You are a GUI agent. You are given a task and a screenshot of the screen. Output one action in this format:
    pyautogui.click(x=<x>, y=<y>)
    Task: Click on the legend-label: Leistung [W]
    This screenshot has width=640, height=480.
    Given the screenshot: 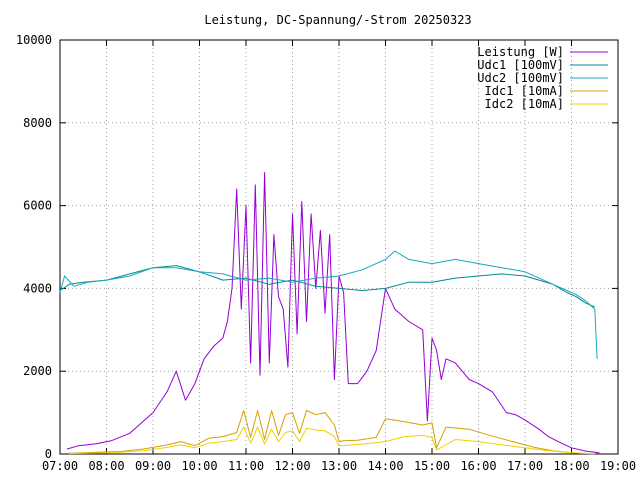 What is the action you would take?
    pyautogui.click(x=520, y=52)
    